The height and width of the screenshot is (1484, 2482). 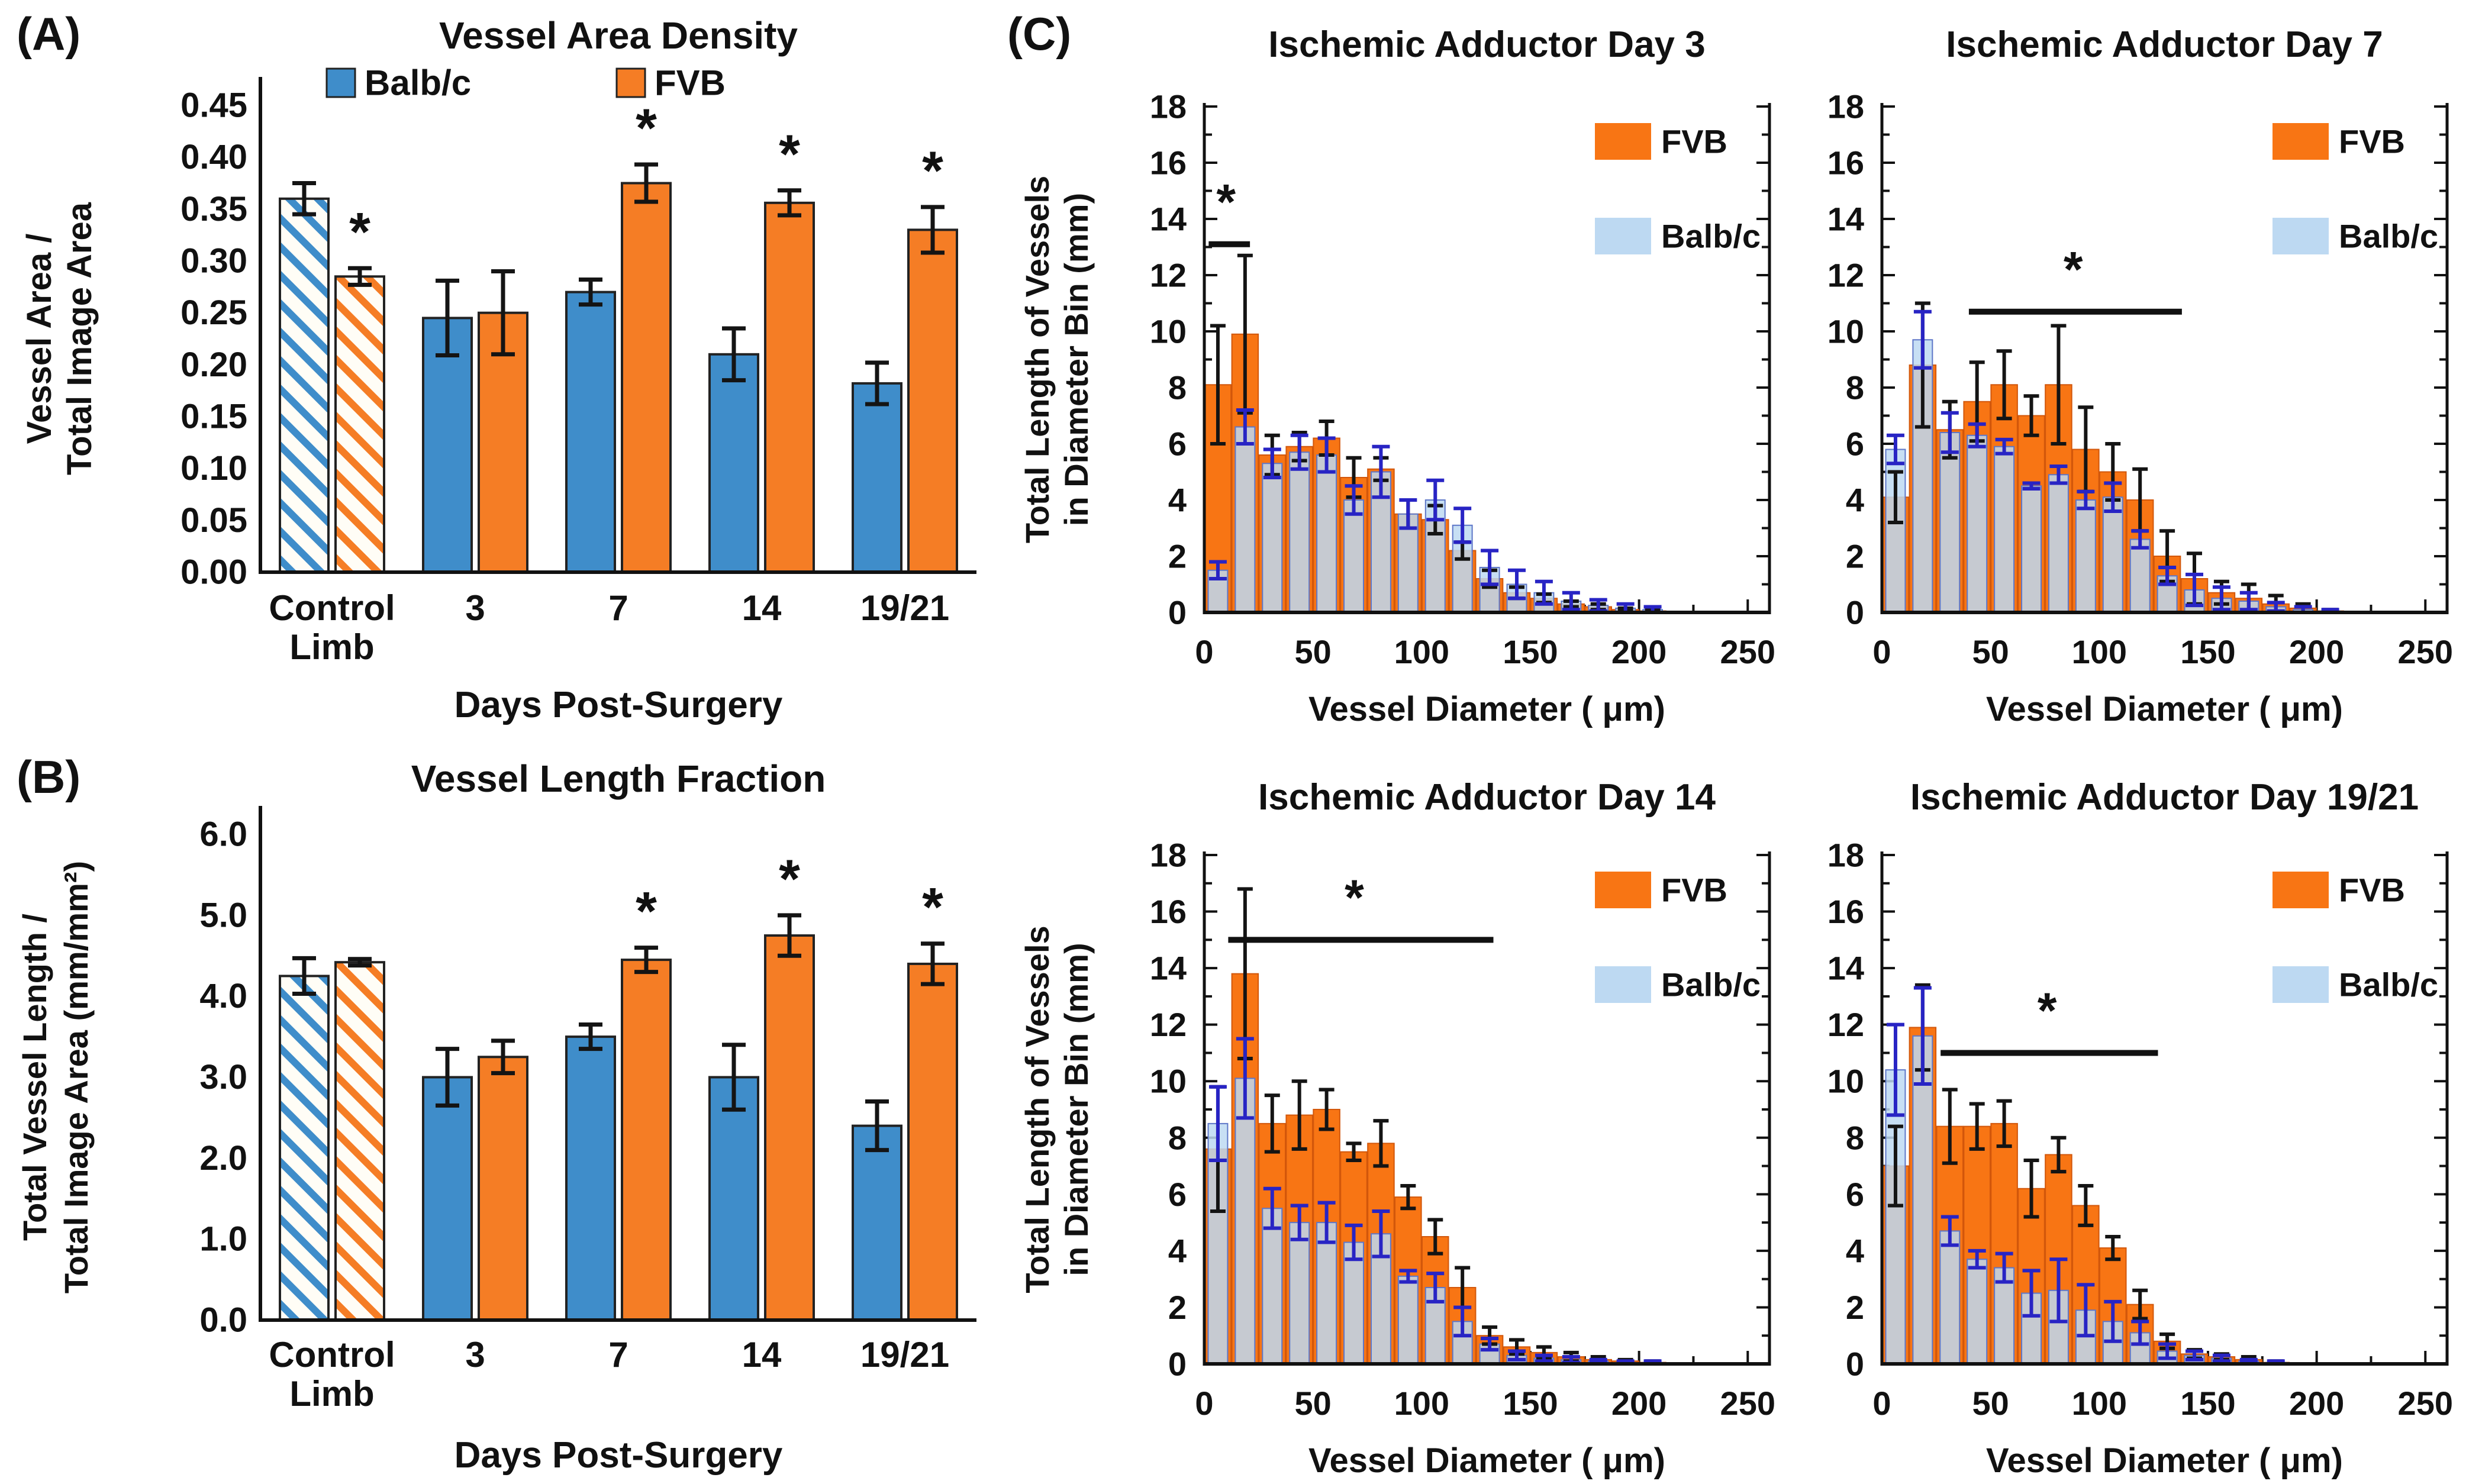 I want to click on chart-title: Vessel Area Density, so click(x=618, y=36).